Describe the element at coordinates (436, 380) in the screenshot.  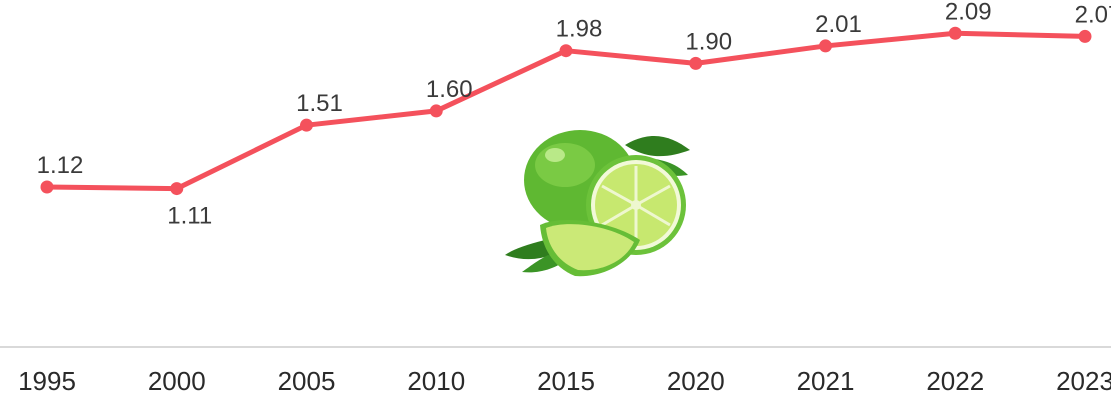
I see `x-tick-label: 2010` at that location.